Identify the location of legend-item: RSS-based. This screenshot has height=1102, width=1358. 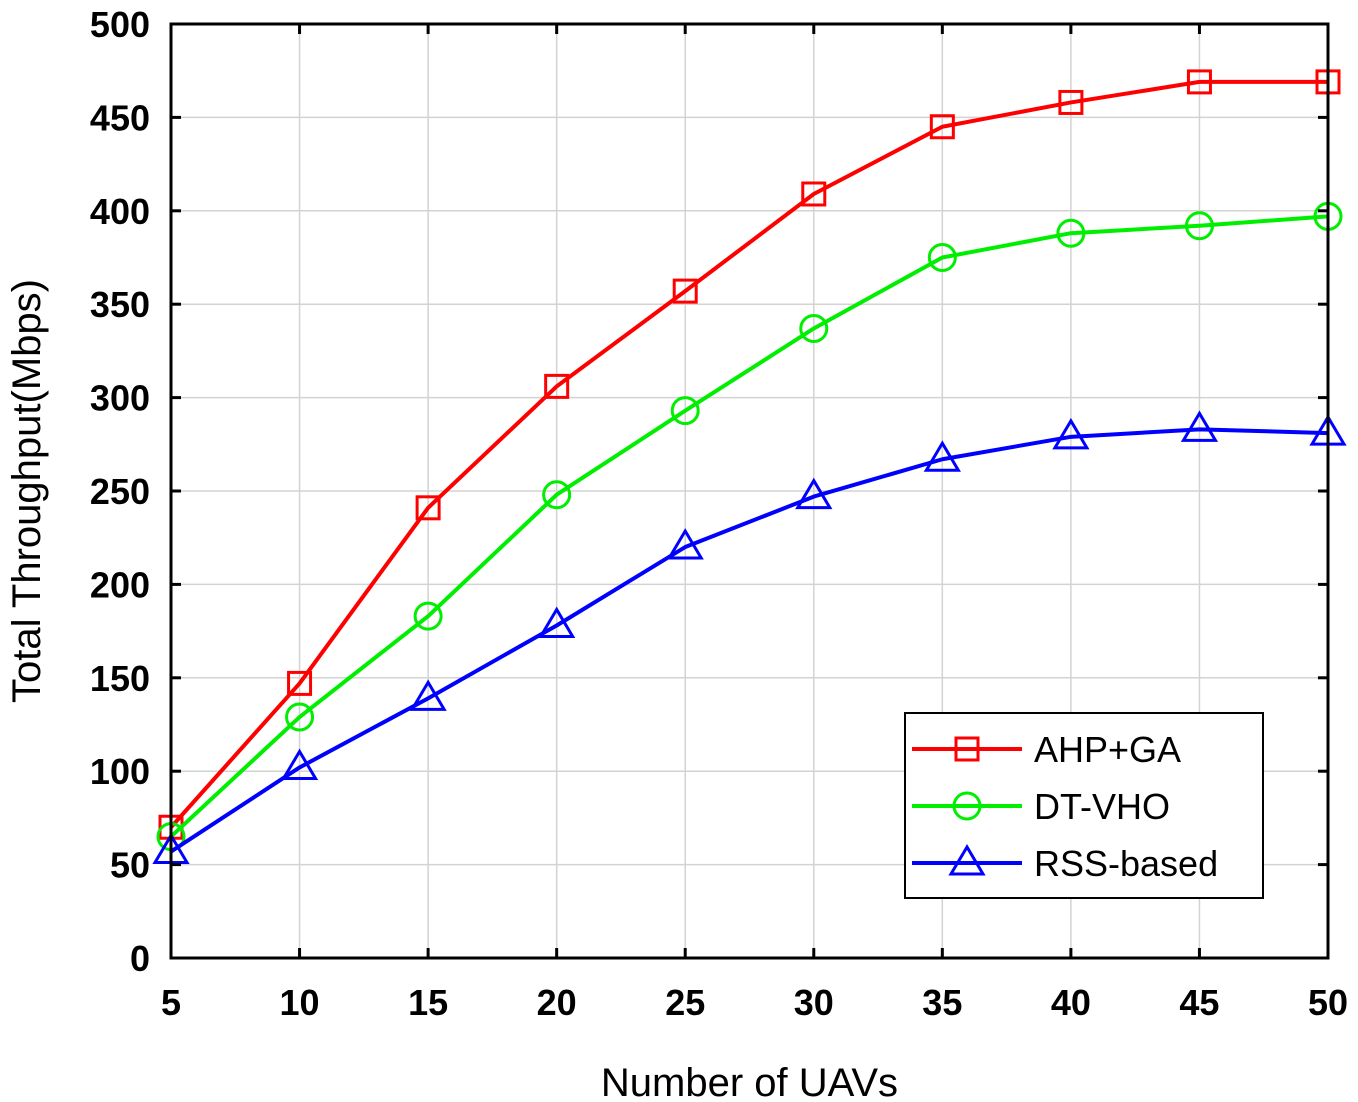
(1065, 863).